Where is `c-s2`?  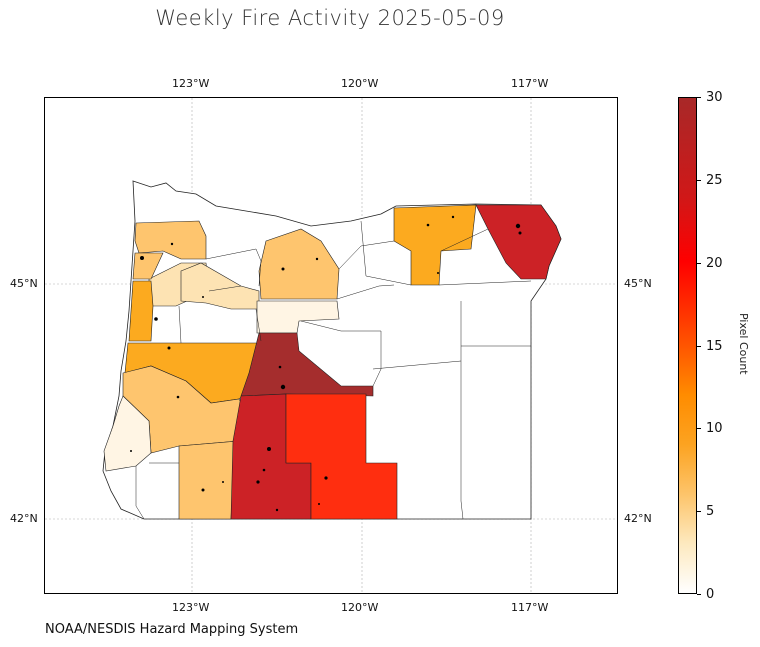 c-s2 is located at coordinates (341, 456).